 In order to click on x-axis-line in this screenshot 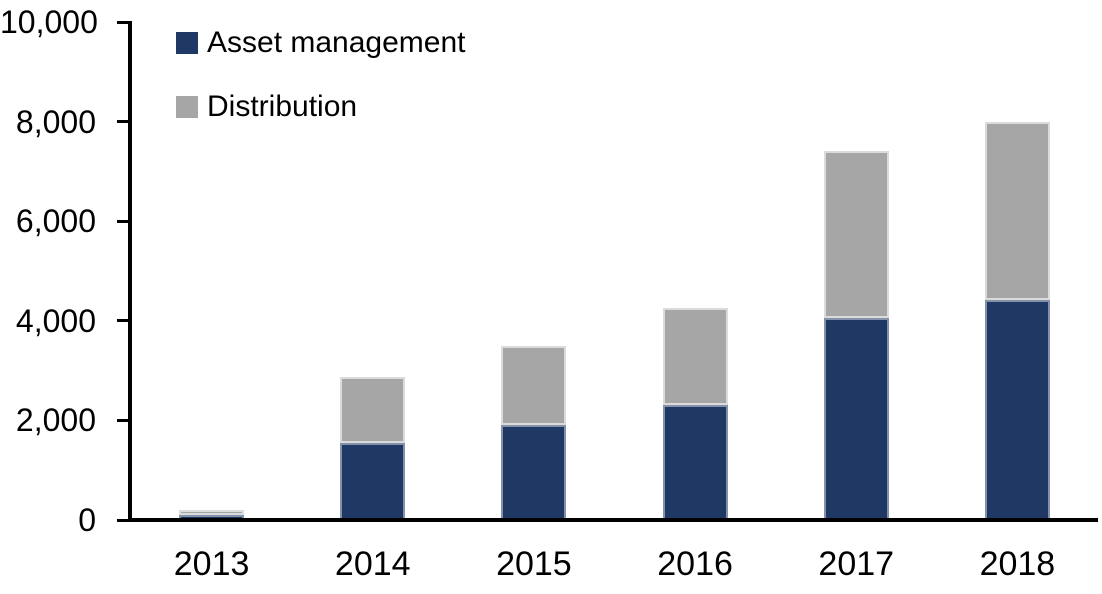, I will do `click(613, 520)`.